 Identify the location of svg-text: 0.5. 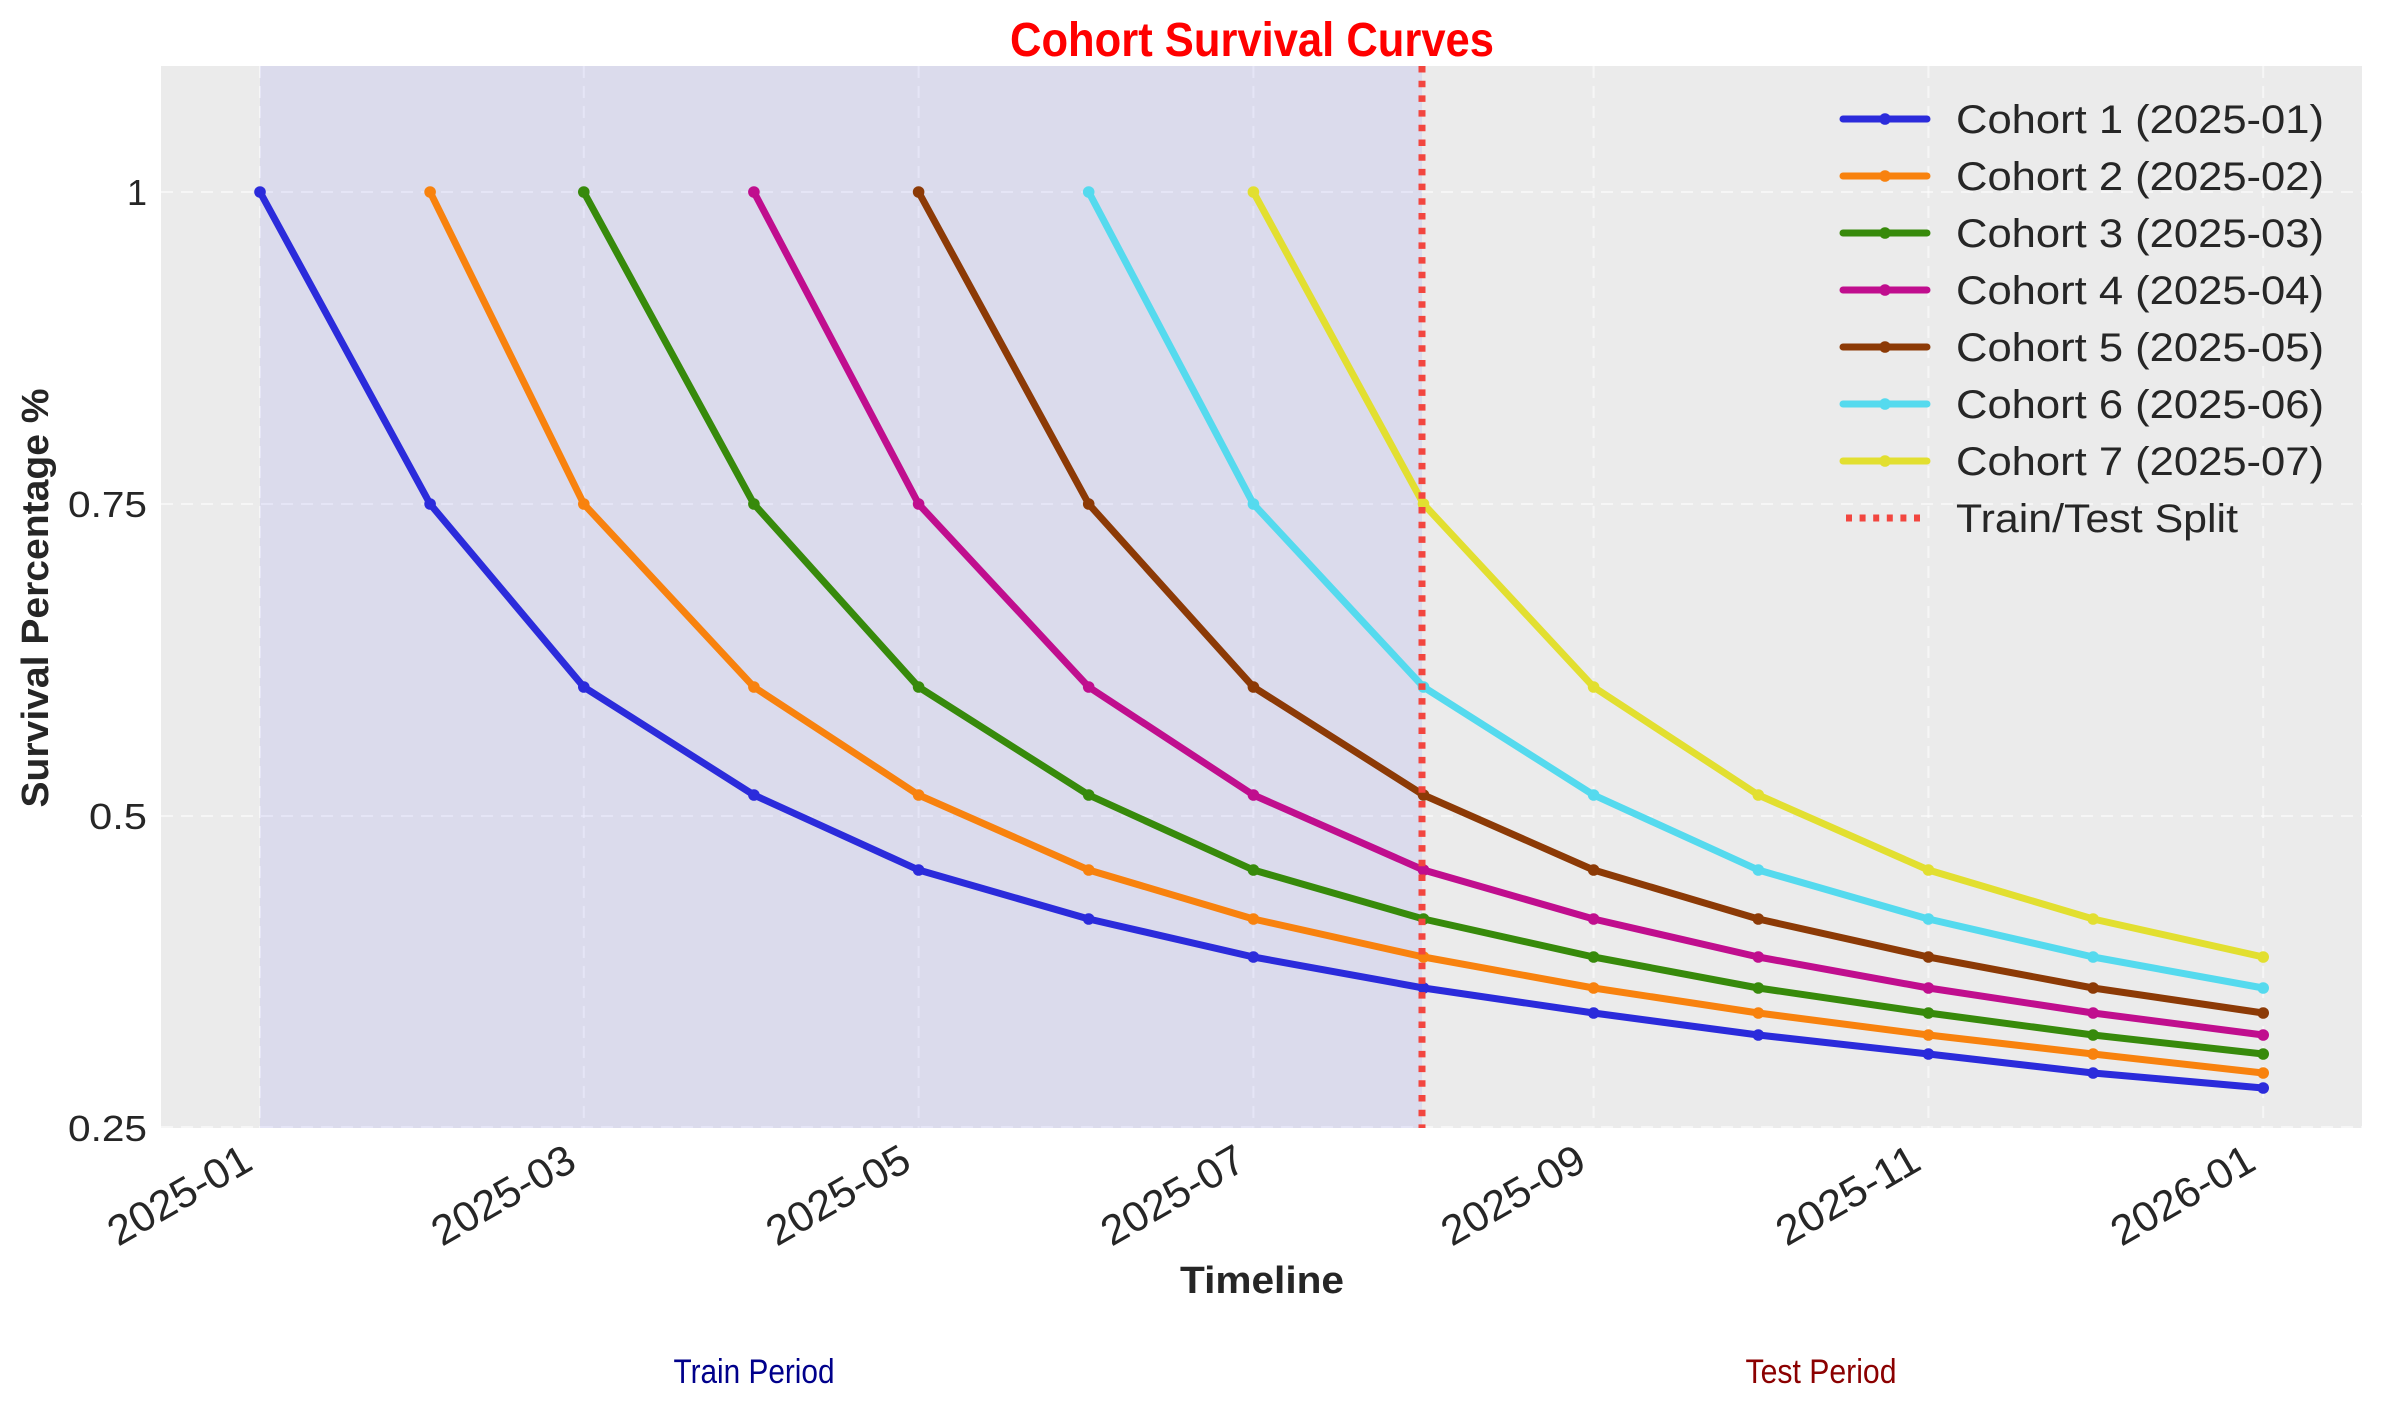
(118, 816).